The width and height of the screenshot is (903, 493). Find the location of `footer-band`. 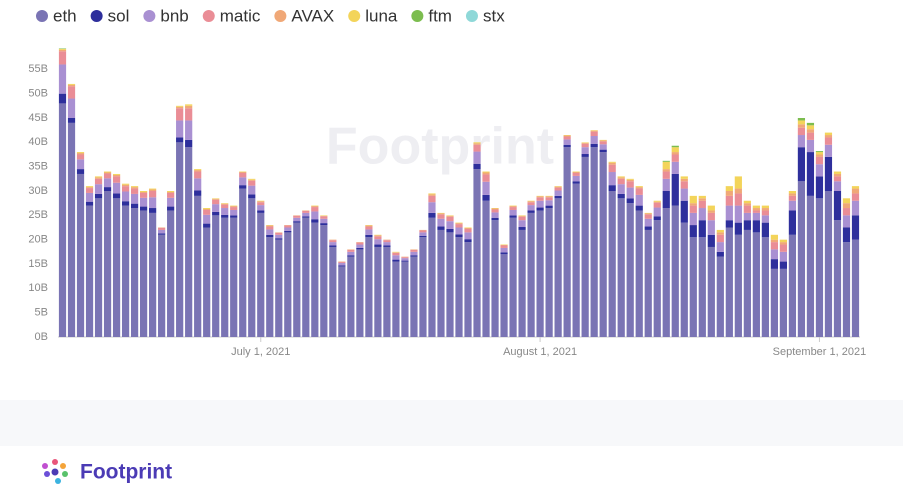

footer-band is located at coordinates (451, 423).